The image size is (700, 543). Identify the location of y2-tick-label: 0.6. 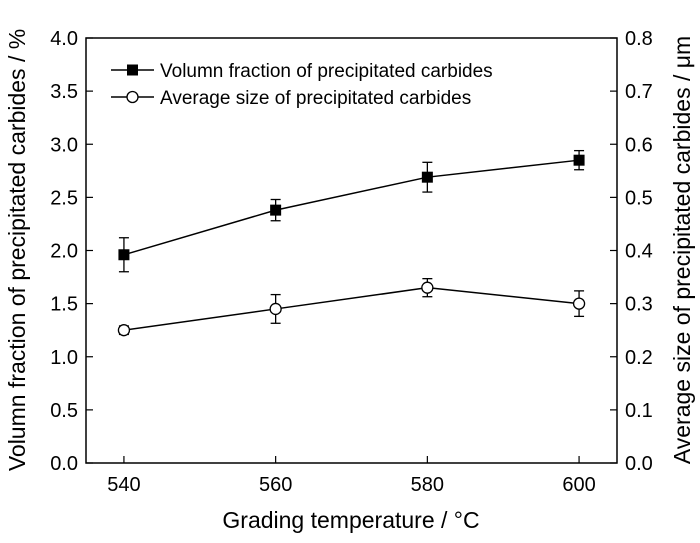
(639, 145).